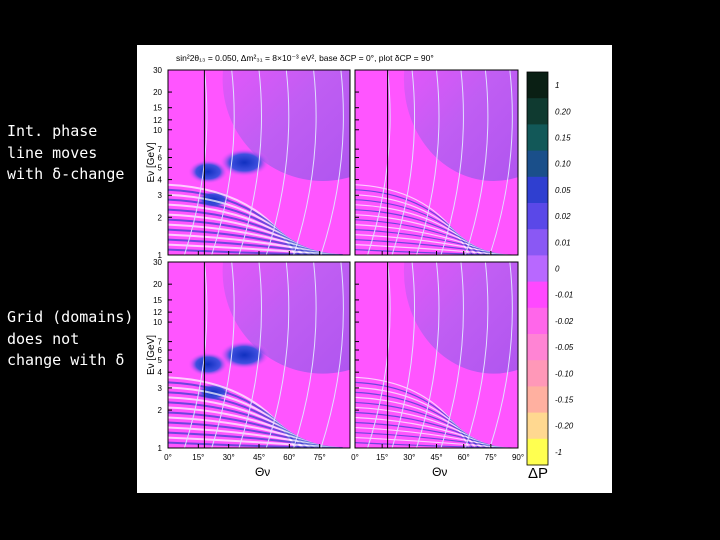 The height and width of the screenshot is (540, 720). What do you see at coordinates (564, 295) in the screenshot?
I see `colorbar-label: -0.01` at bounding box center [564, 295].